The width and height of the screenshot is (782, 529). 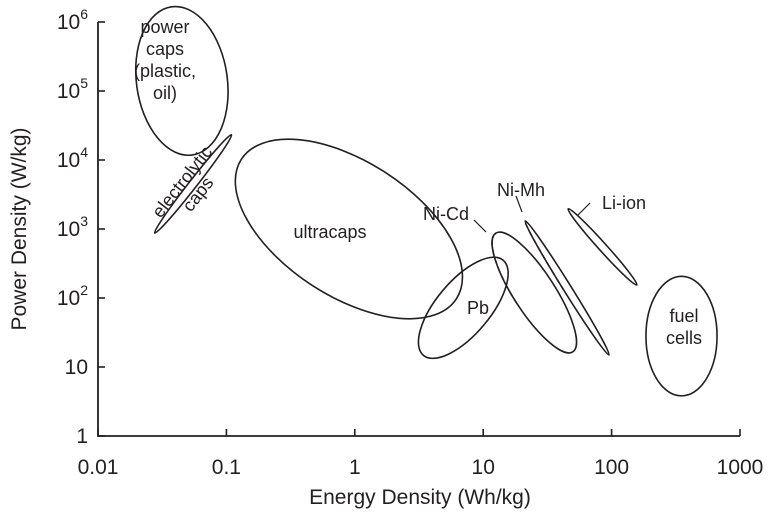 I want to click on y-tick-label-4: 10⁴, so click(x=72, y=158).